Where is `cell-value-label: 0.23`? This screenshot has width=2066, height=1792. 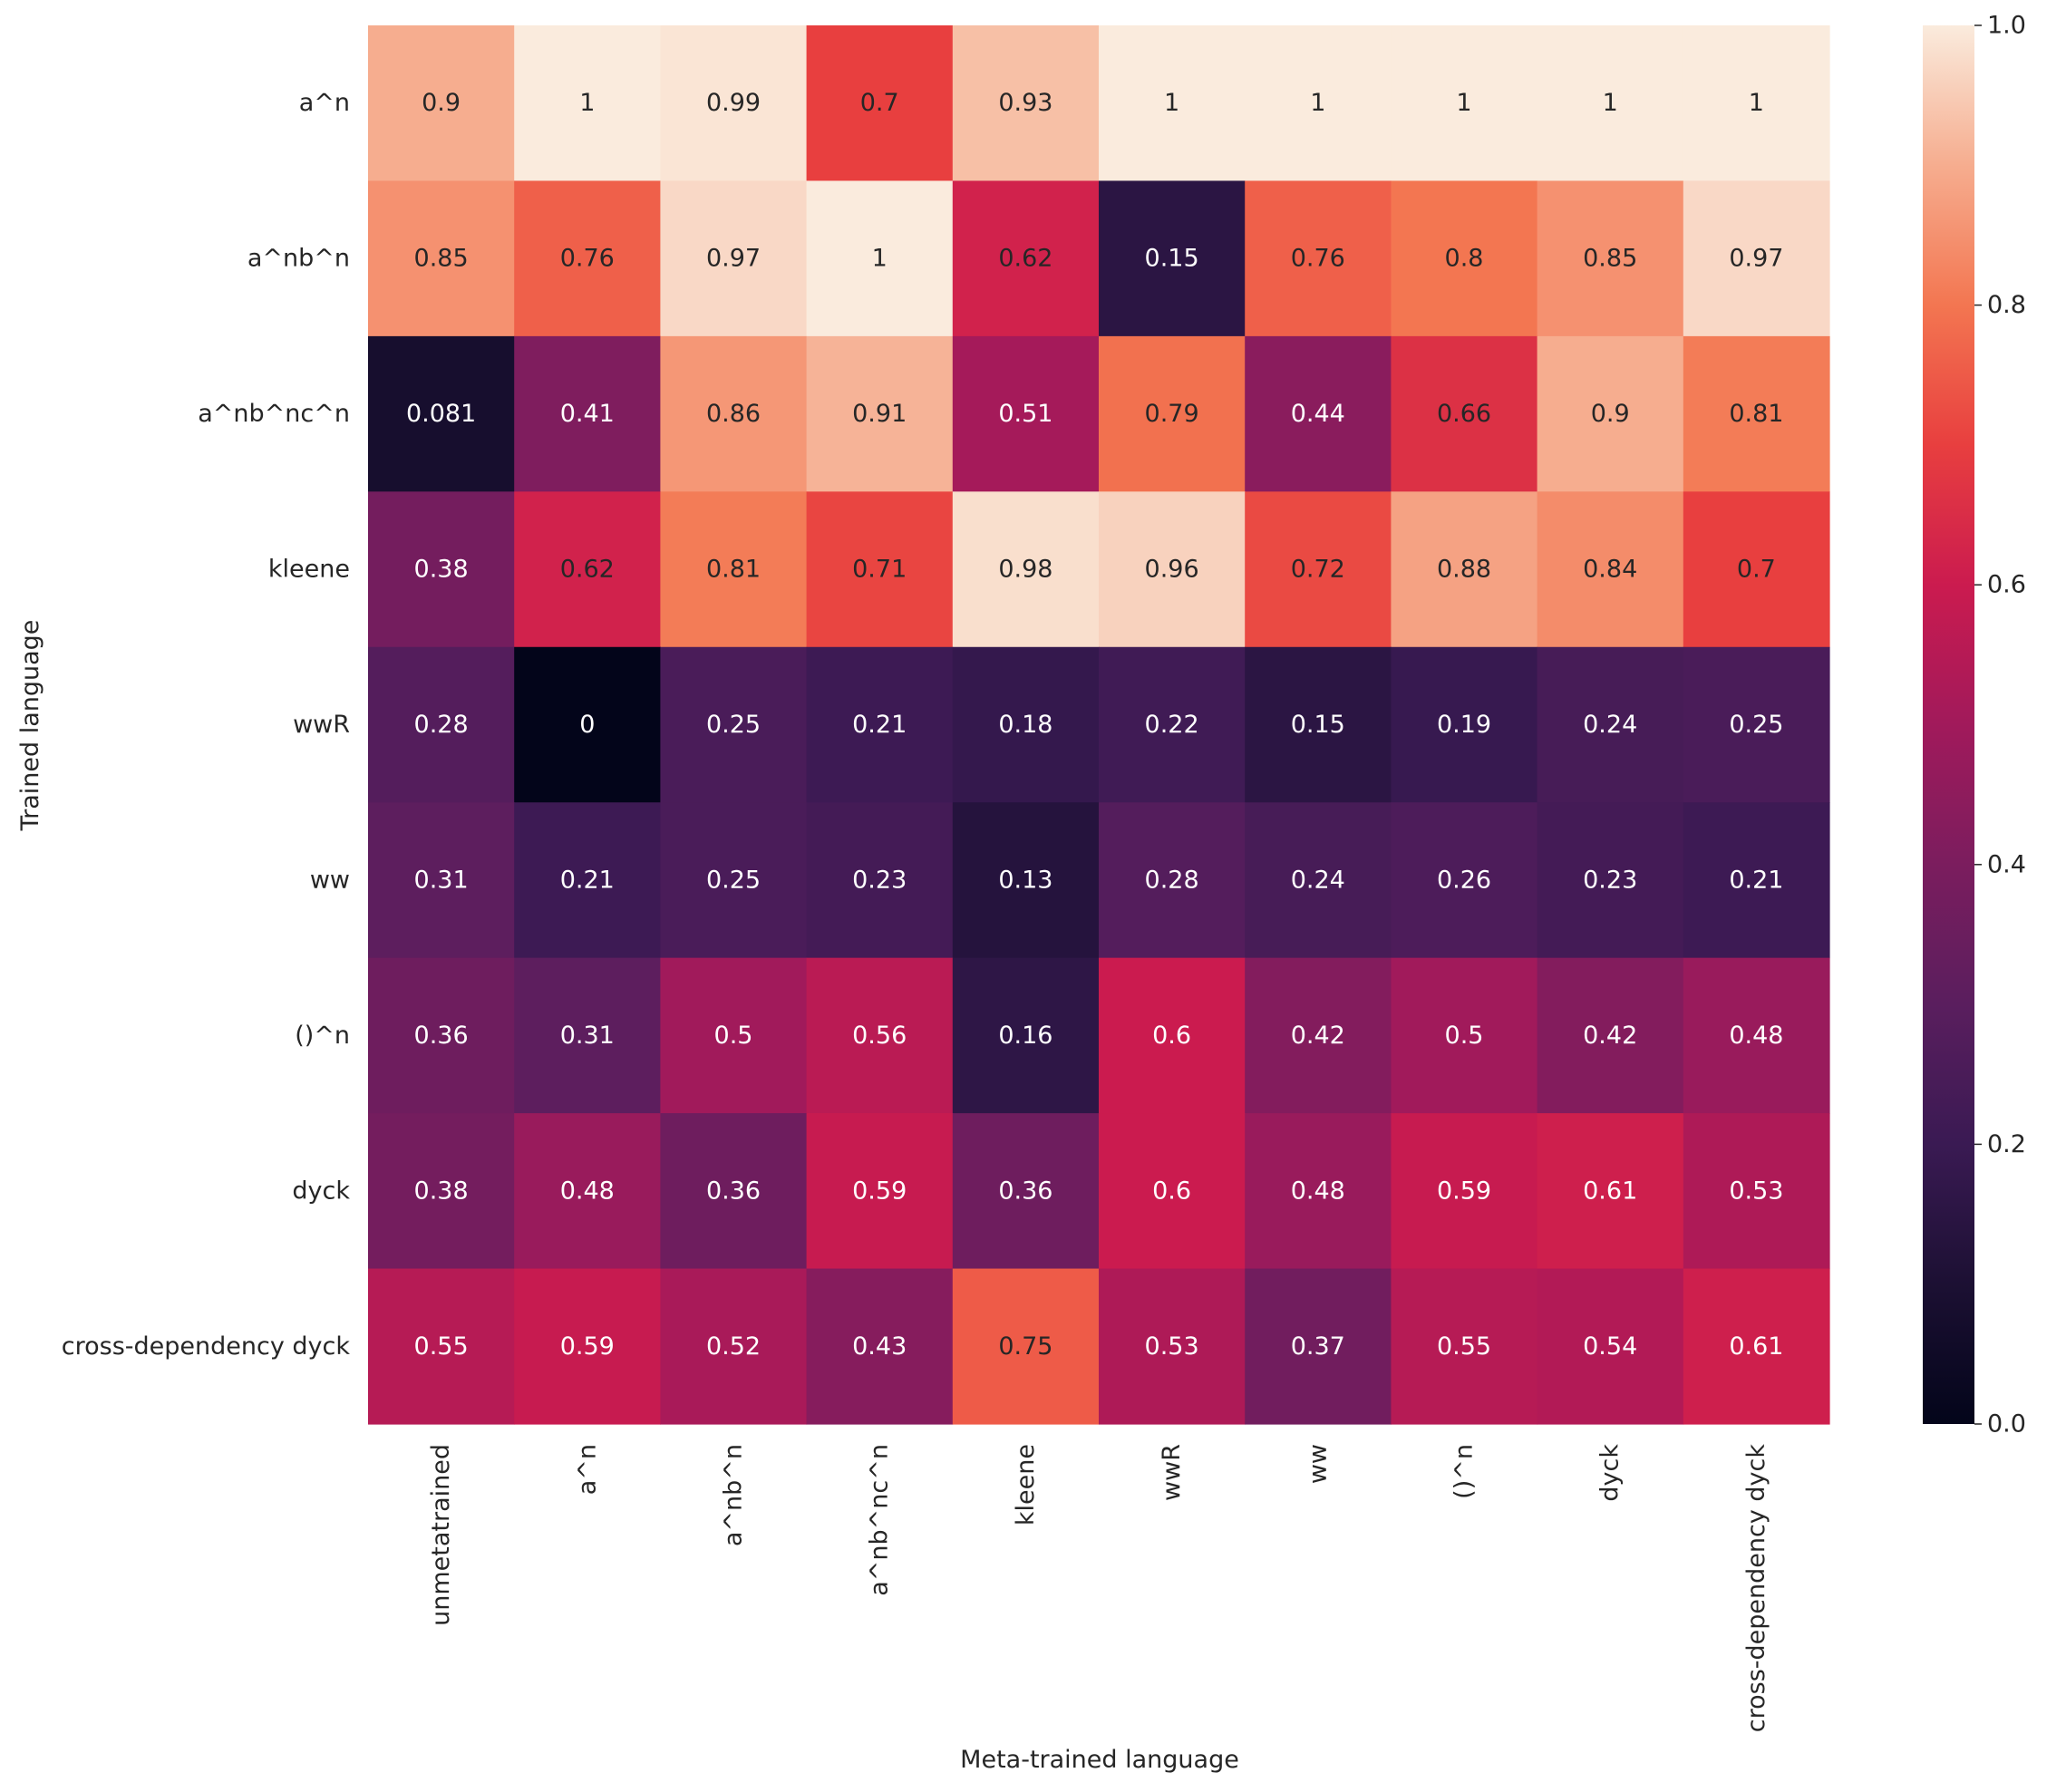 cell-value-label: 0.23 is located at coordinates (1610, 880).